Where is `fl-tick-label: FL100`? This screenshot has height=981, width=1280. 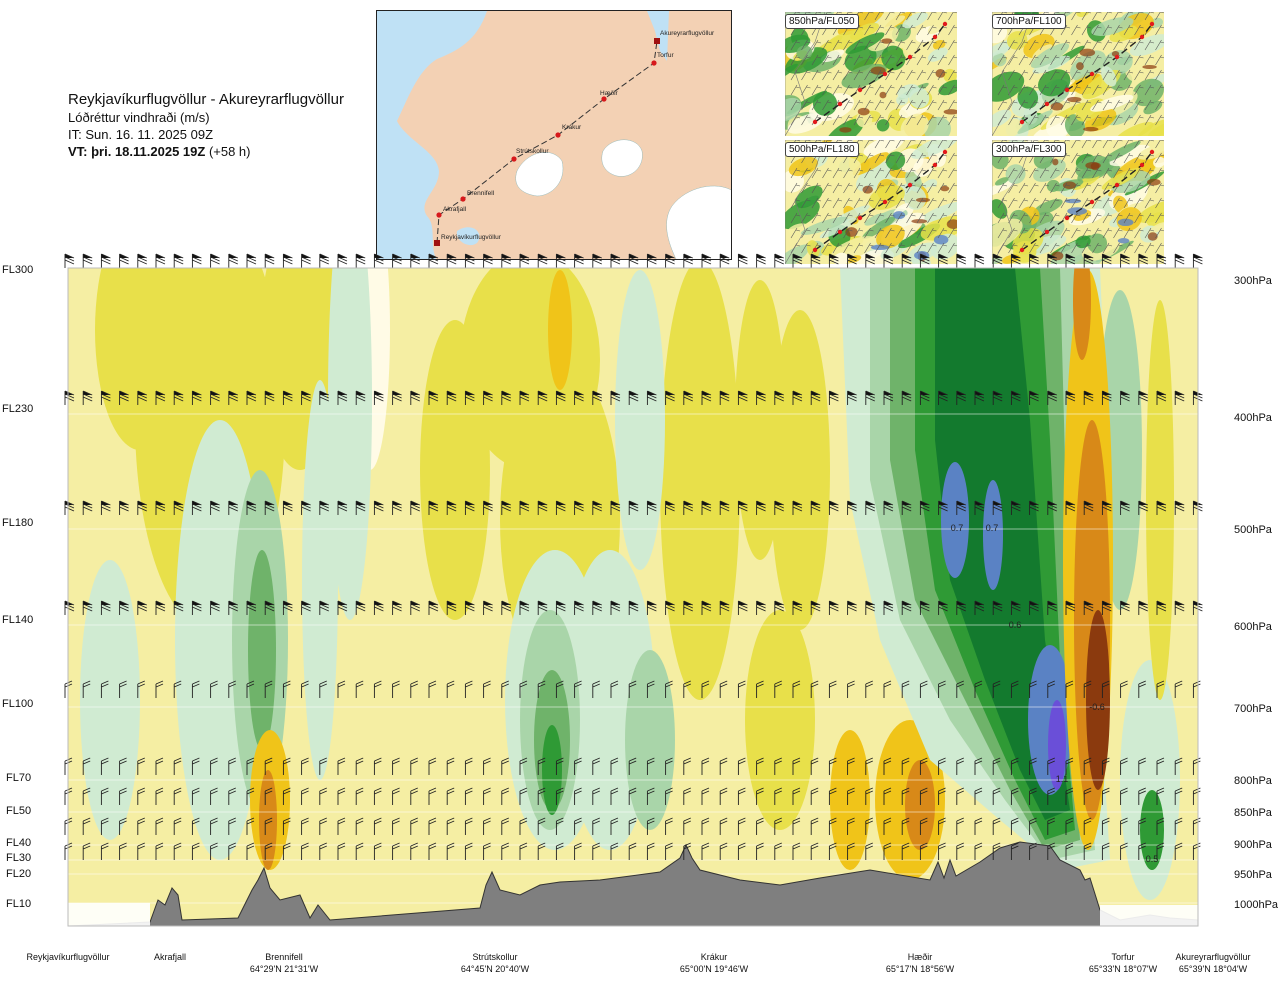 fl-tick-label: FL100 is located at coordinates (17, 704).